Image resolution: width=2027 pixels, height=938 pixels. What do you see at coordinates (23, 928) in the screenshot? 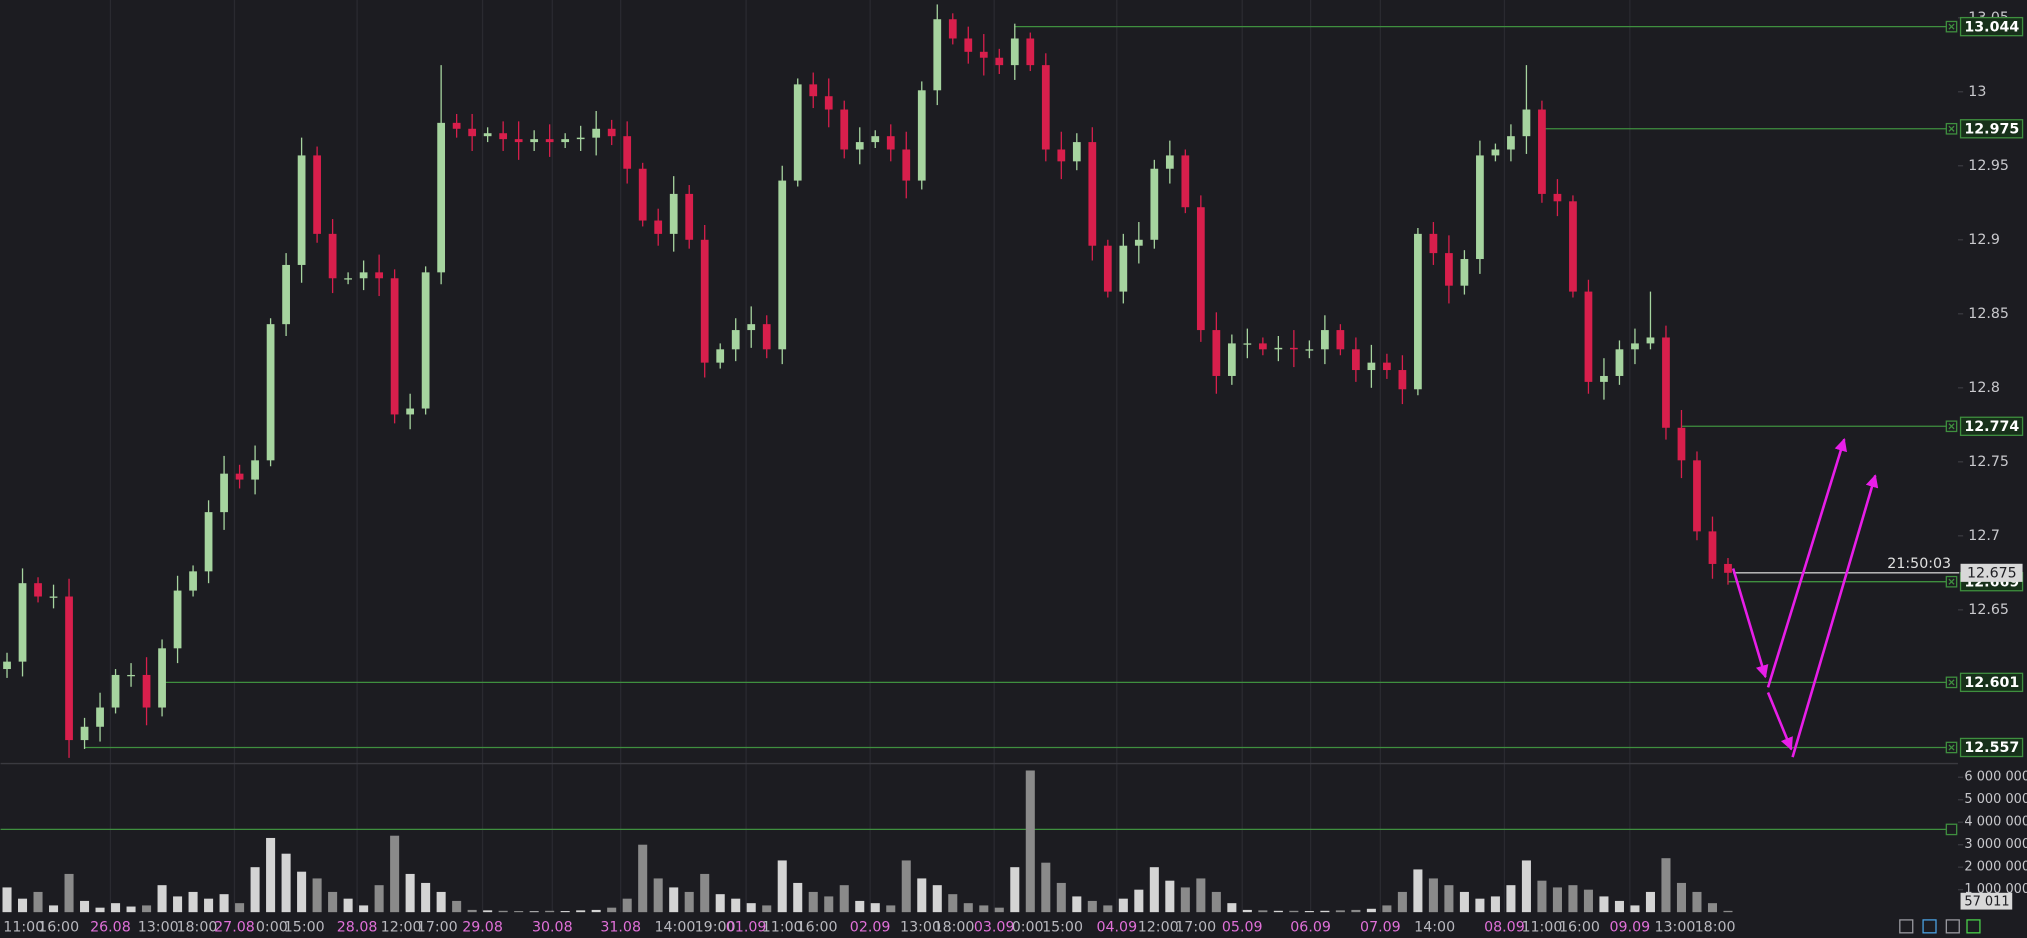
I see `x-tick-label: 11:00` at bounding box center [23, 928].